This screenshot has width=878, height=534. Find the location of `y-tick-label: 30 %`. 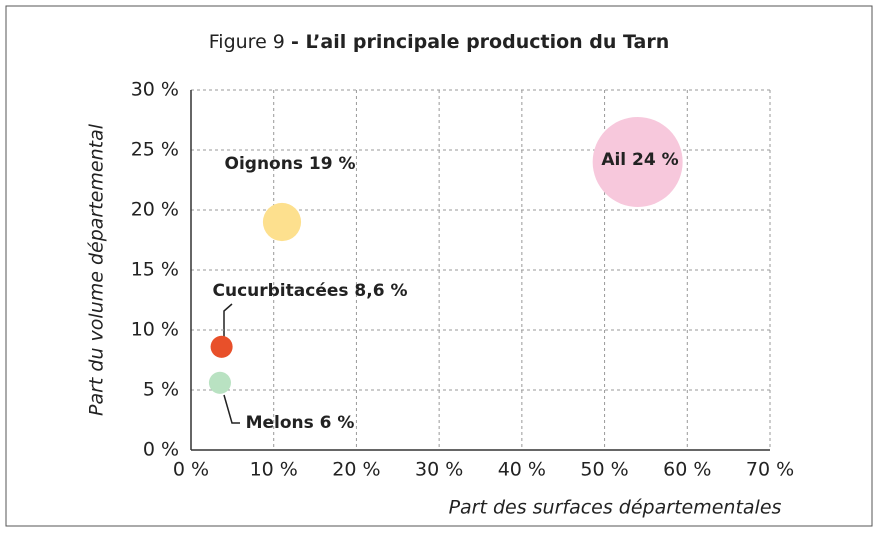

y-tick-label: 30 % is located at coordinates (155, 90).